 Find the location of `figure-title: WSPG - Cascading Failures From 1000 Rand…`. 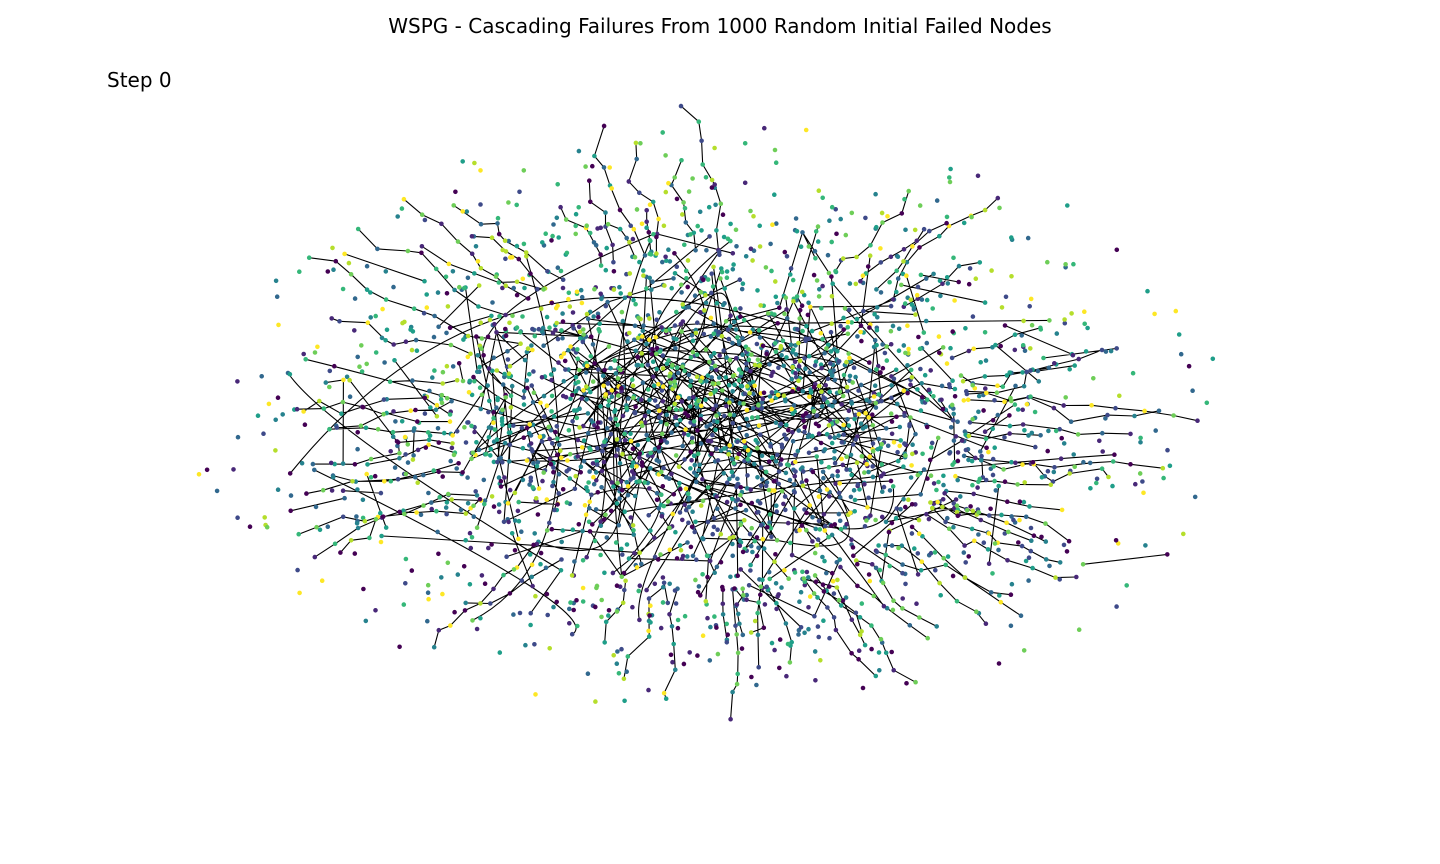

figure-title: WSPG - Cascading Failures From 1000 Rand… is located at coordinates (720, 26).